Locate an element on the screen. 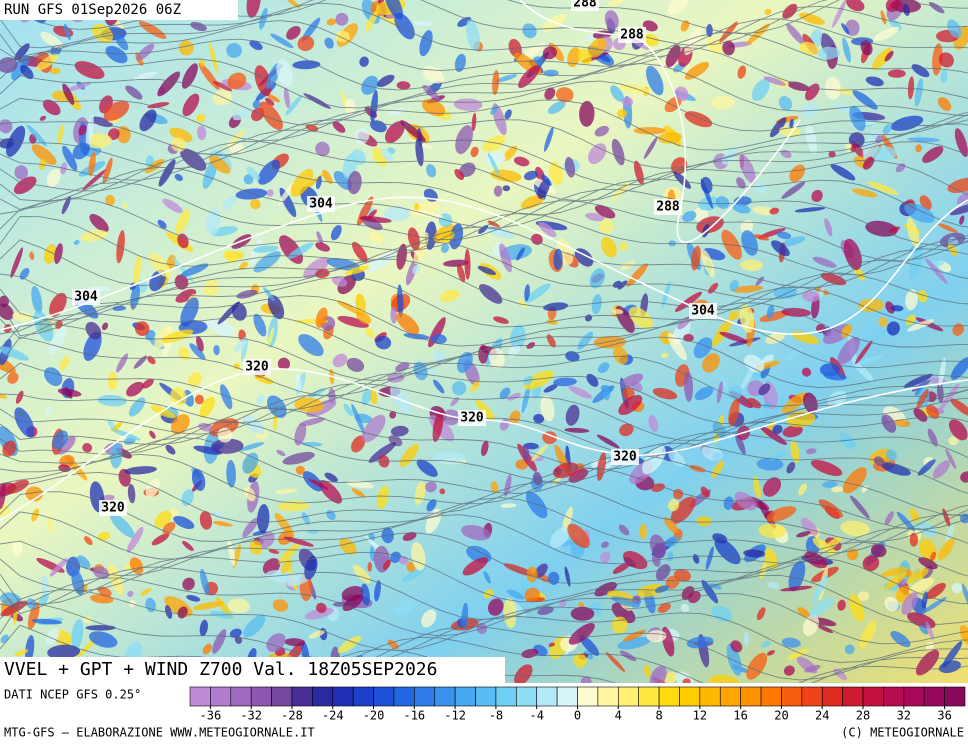 This screenshot has width=968, height=749. colorbar-tick-label: 4 is located at coordinates (618, 716).